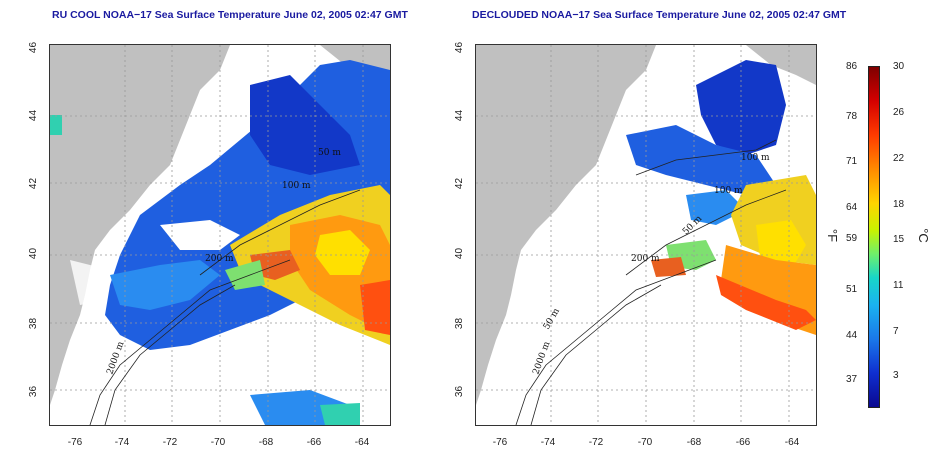  Describe the element at coordinates (500, 442) in the screenshot. I see `right-x-tick: -76` at that location.